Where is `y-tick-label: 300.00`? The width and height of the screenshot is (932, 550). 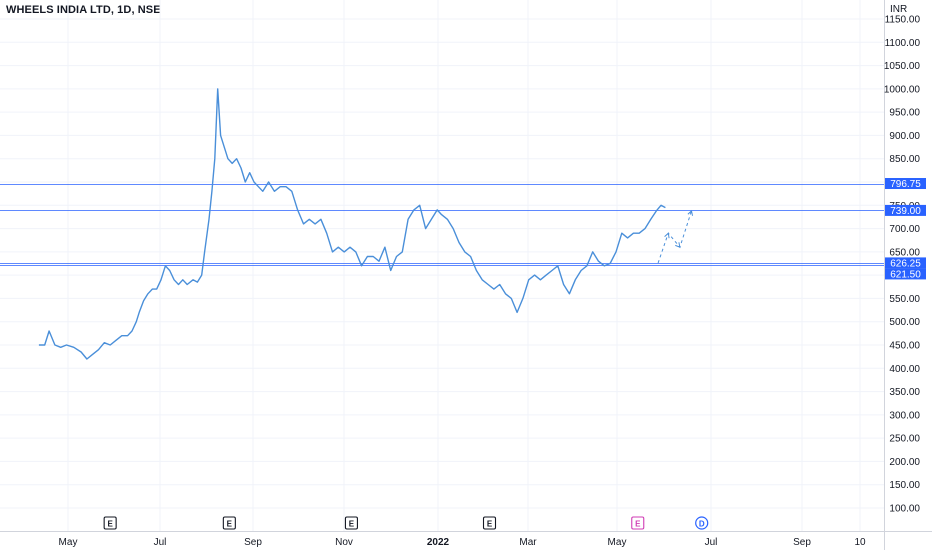 y-tick-label: 300.00 is located at coordinates (904, 415).